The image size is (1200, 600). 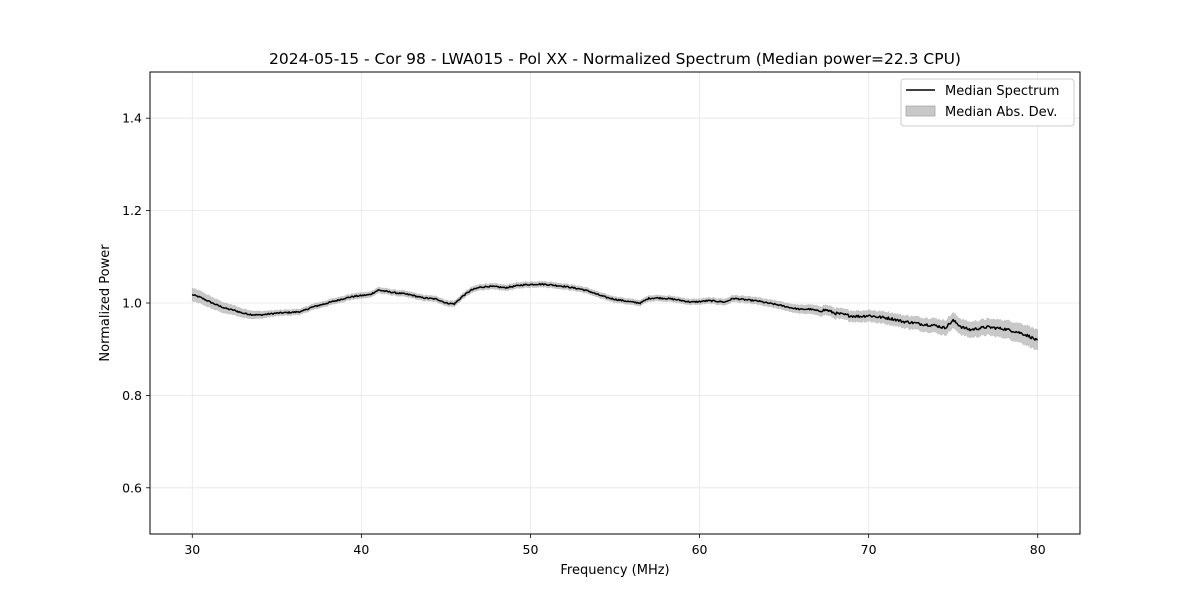 I want to click on legend-label-median-spectrum: Median Spectrum, so click(x=1002, y=91).